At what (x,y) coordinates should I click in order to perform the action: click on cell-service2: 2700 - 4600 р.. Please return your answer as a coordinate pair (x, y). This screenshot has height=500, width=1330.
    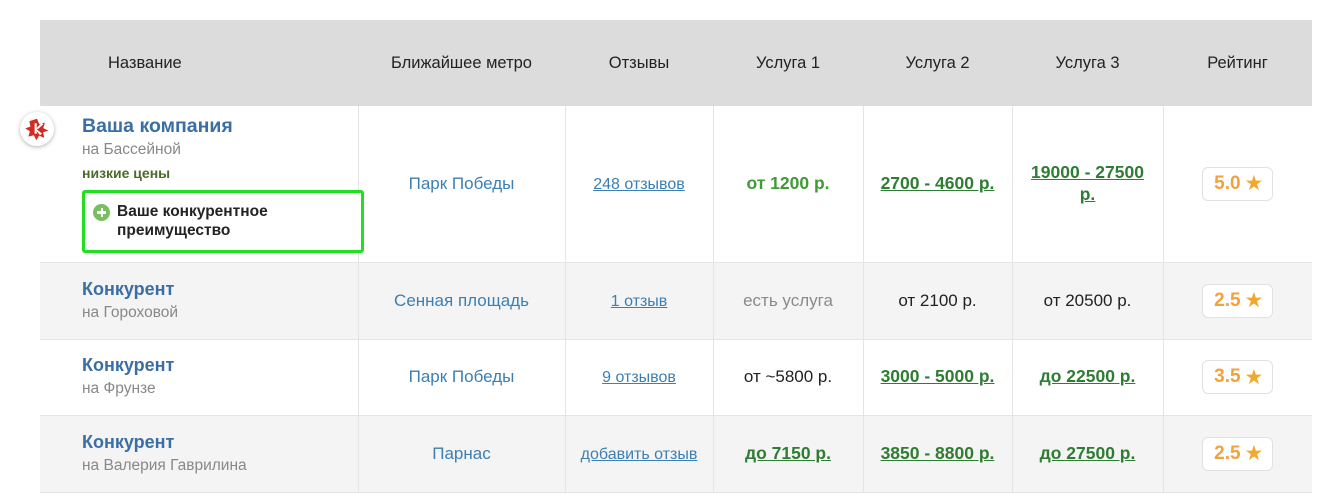
    Looking at the image, I should click on (937, 184).